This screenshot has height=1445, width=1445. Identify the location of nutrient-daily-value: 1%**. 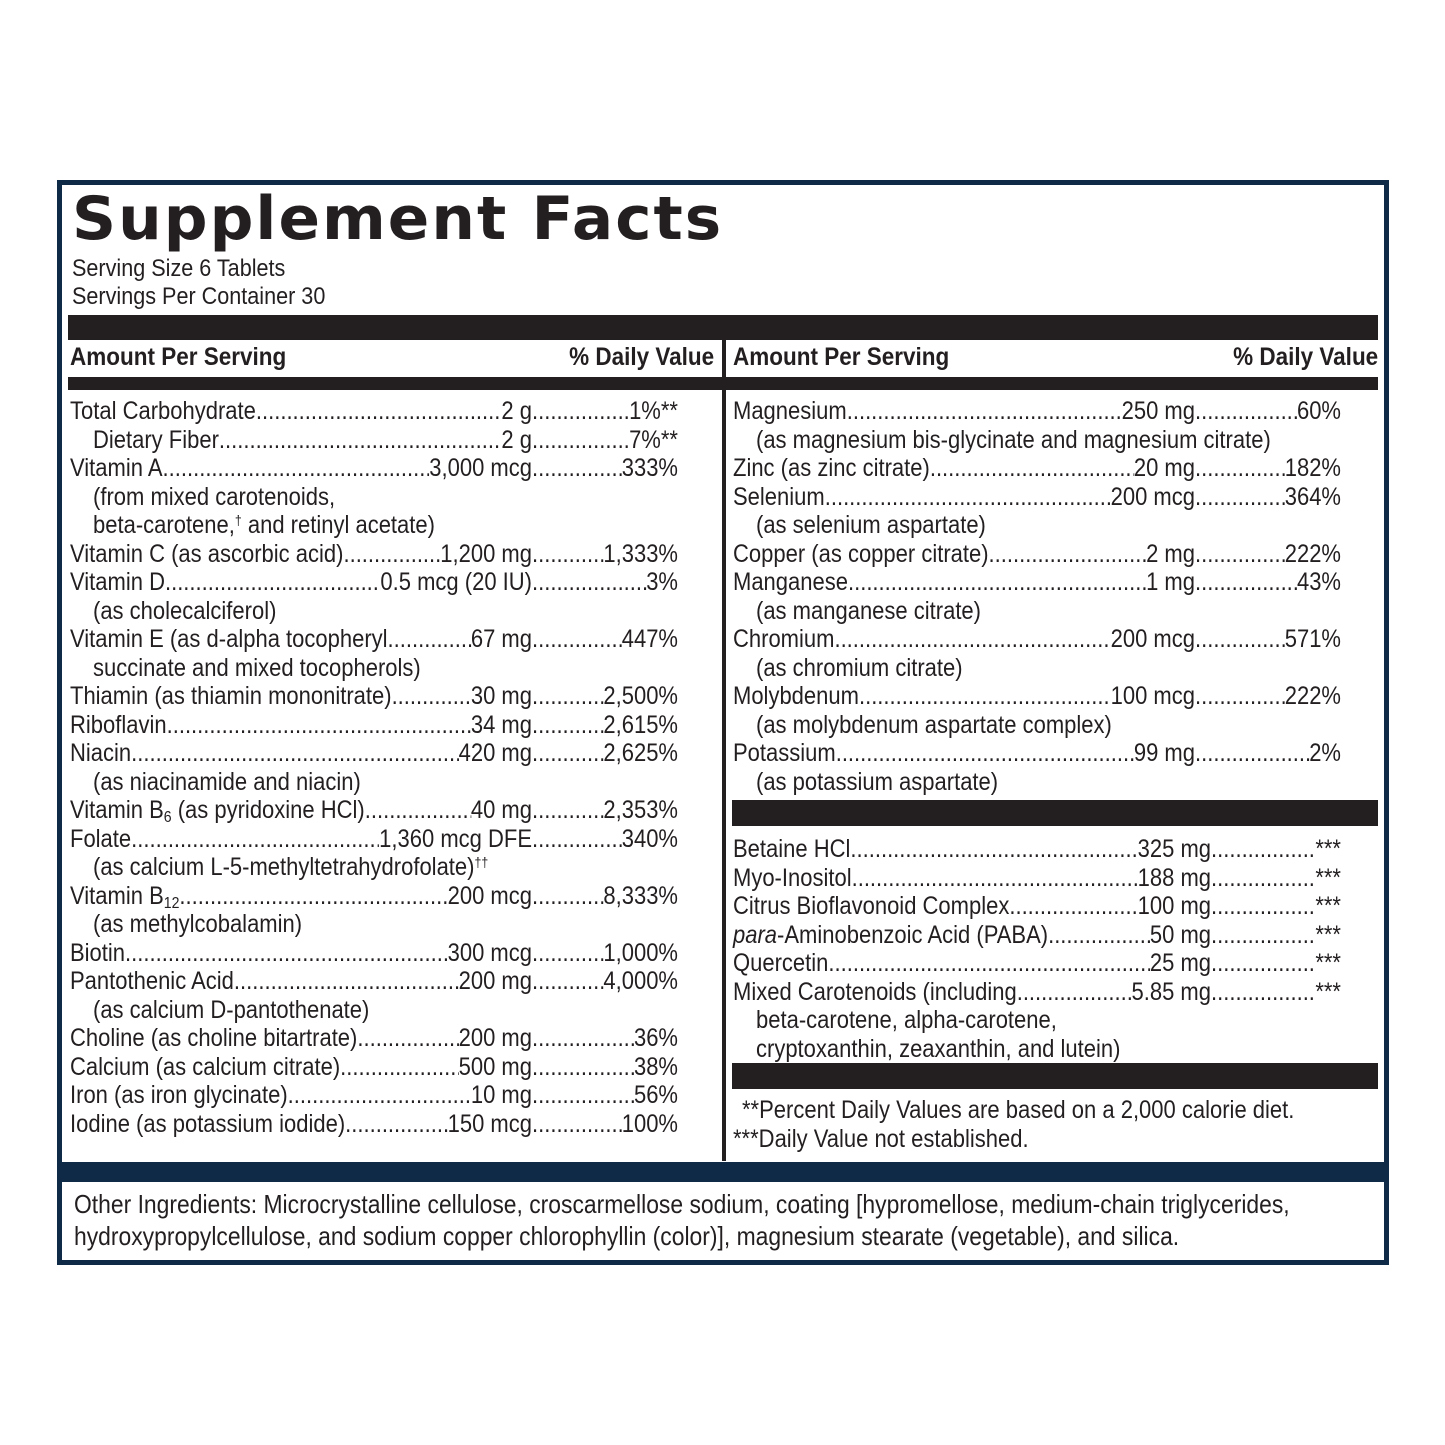
(605, 411).